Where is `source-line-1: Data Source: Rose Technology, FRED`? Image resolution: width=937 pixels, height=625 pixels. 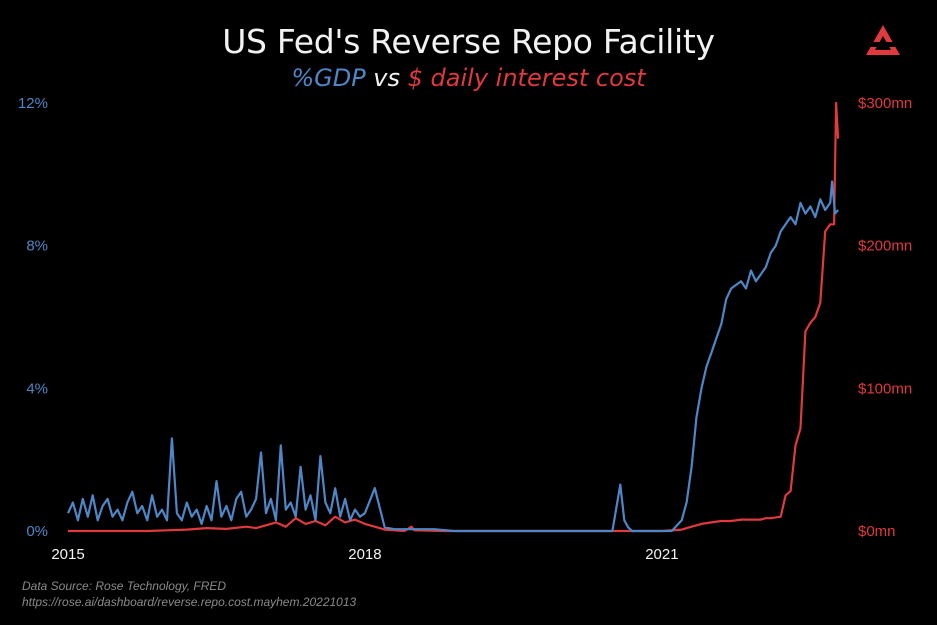
source-line-1: Data Source: Rose Technology, FRED is located at coordinates (124, 586).